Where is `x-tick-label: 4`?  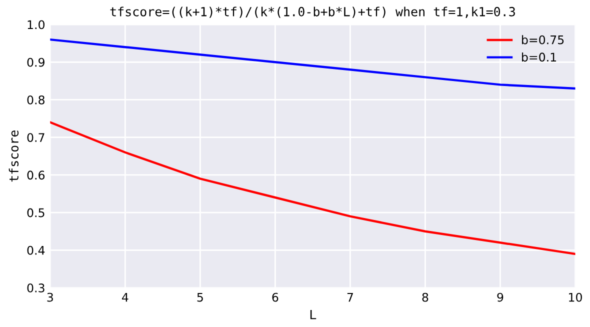 x-tick-label: 4 is located at coordinates (125, 297).